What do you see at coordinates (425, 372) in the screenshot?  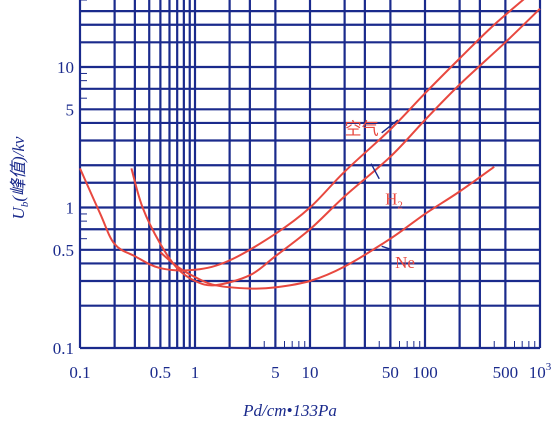 I see `x-tick-label: 100` at bounding box center [425, 372].